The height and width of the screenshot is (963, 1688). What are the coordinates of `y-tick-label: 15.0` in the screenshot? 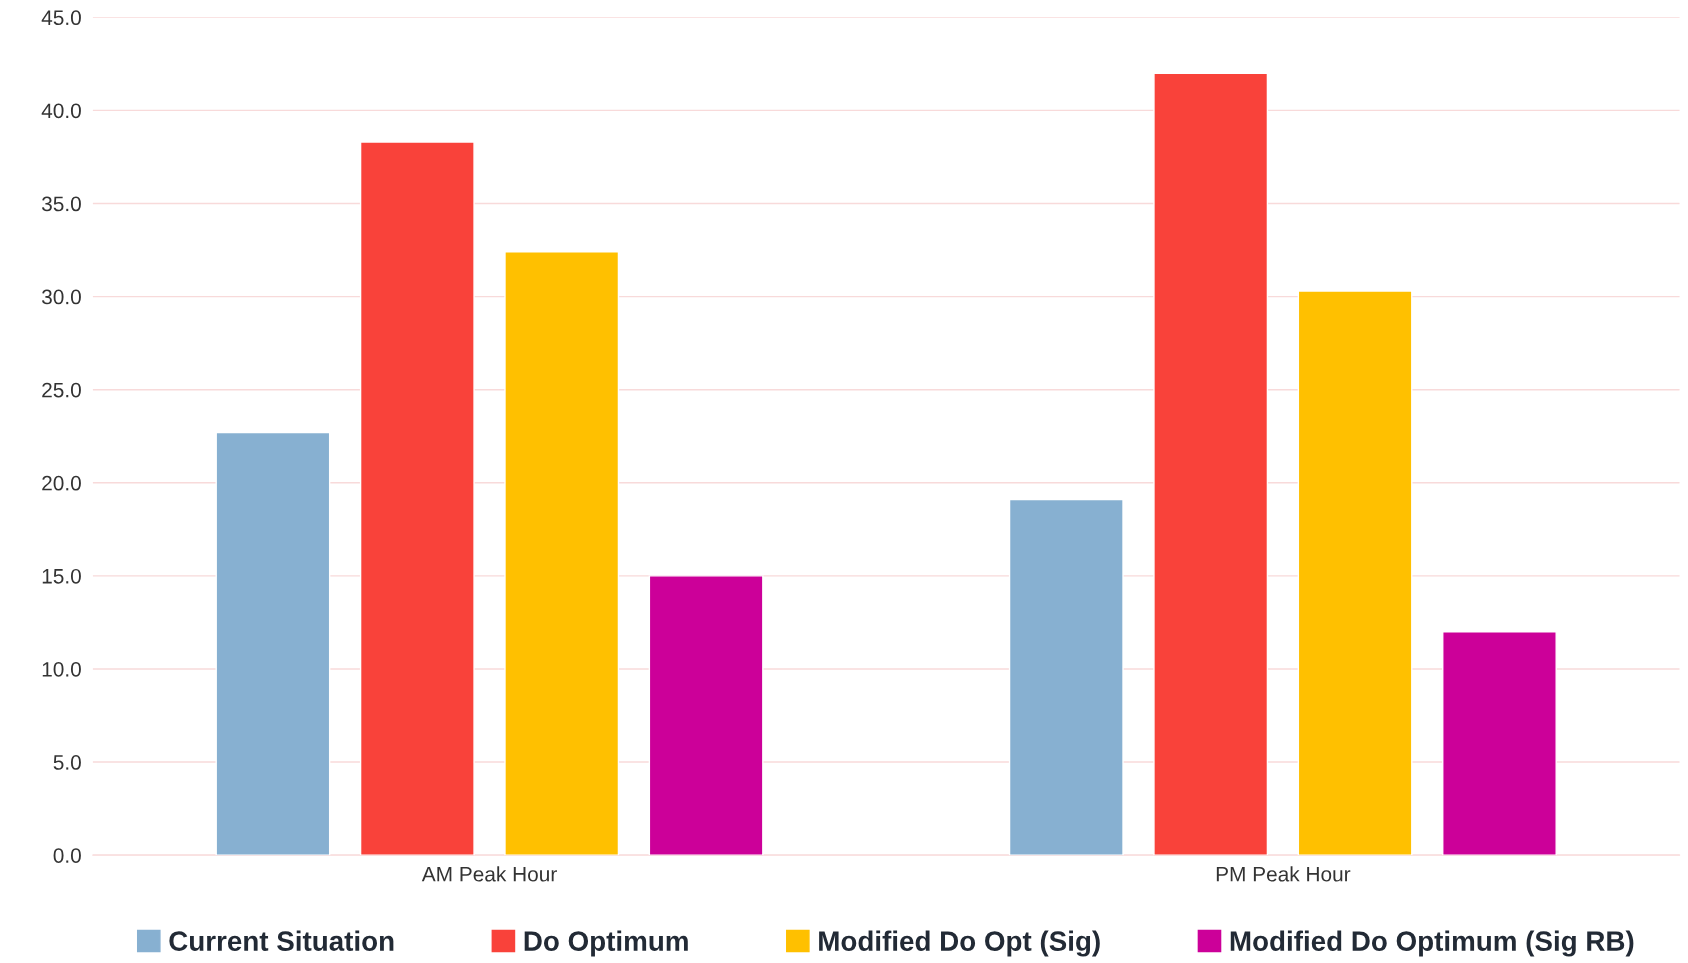 It's located at (61, 576).